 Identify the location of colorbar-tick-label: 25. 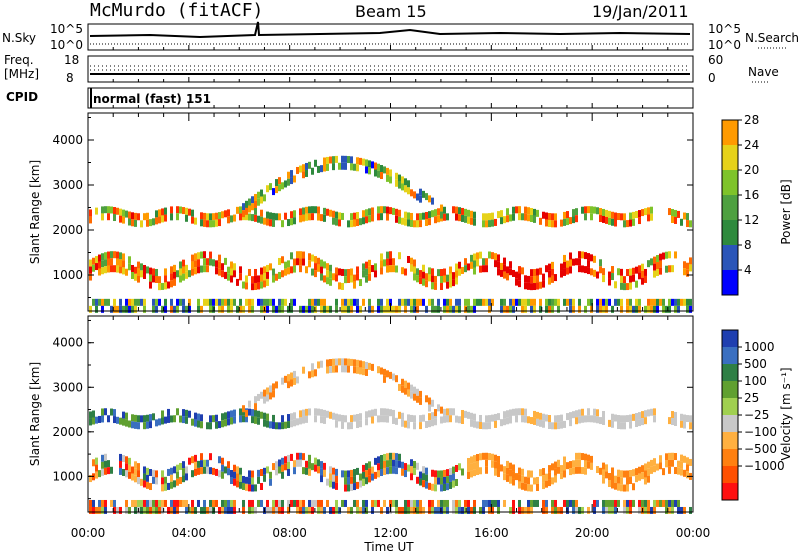
(751, 398).